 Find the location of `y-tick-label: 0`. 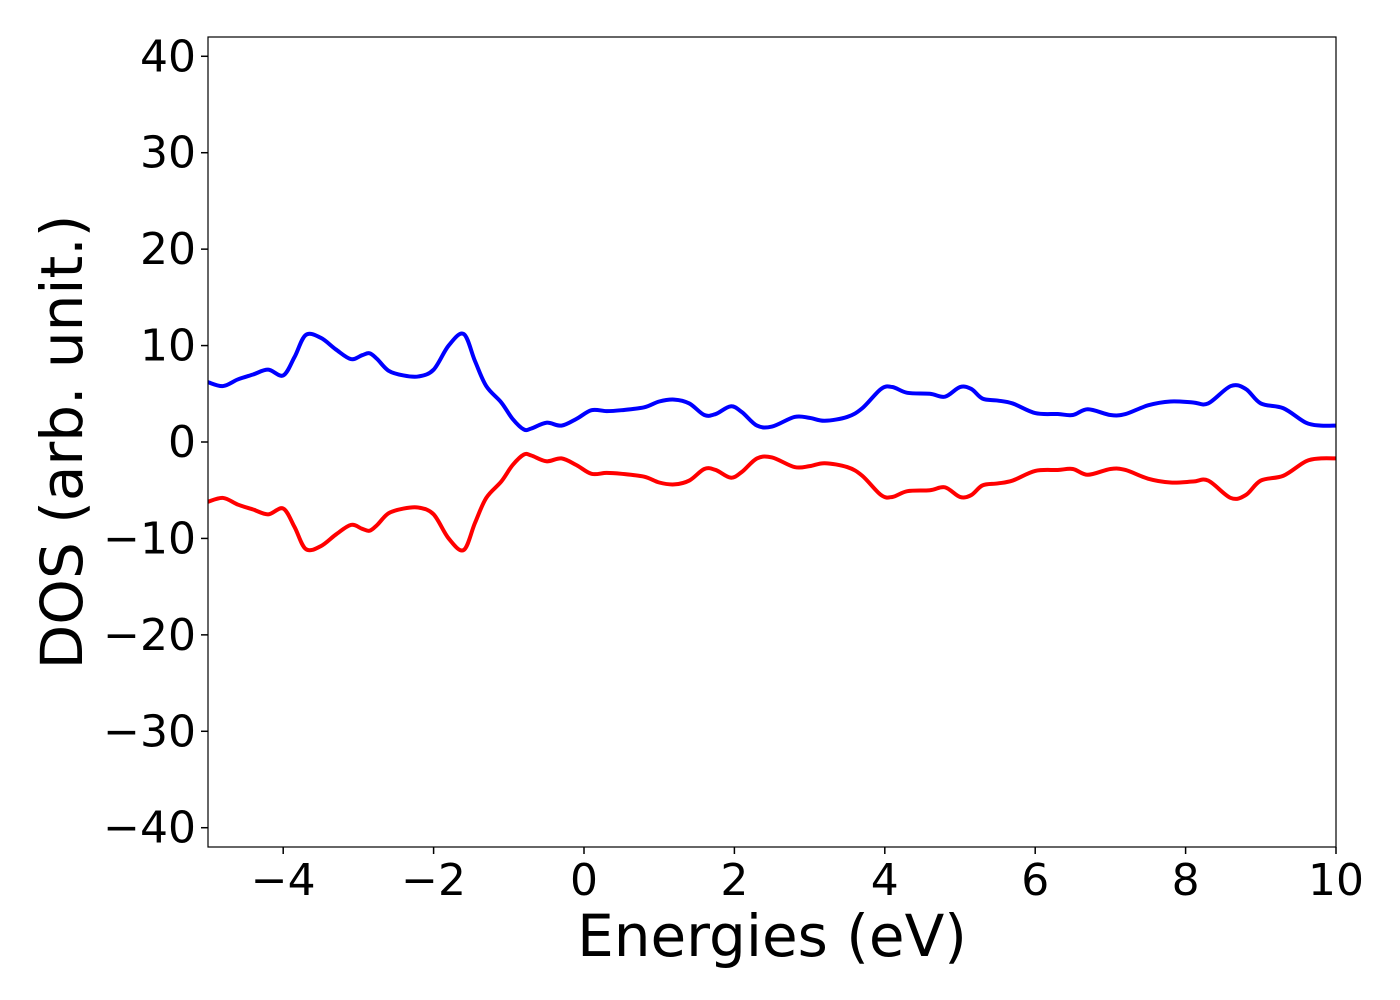

y-tick-label: 0 is located at coordinates (182, 442).